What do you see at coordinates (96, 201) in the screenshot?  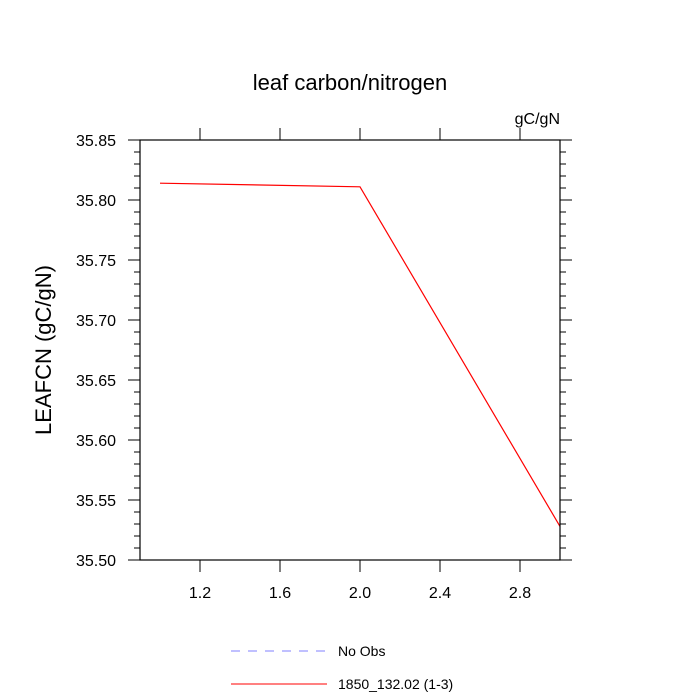 I see `y-tick-label: 35.80` at bounding box center [96, 201].